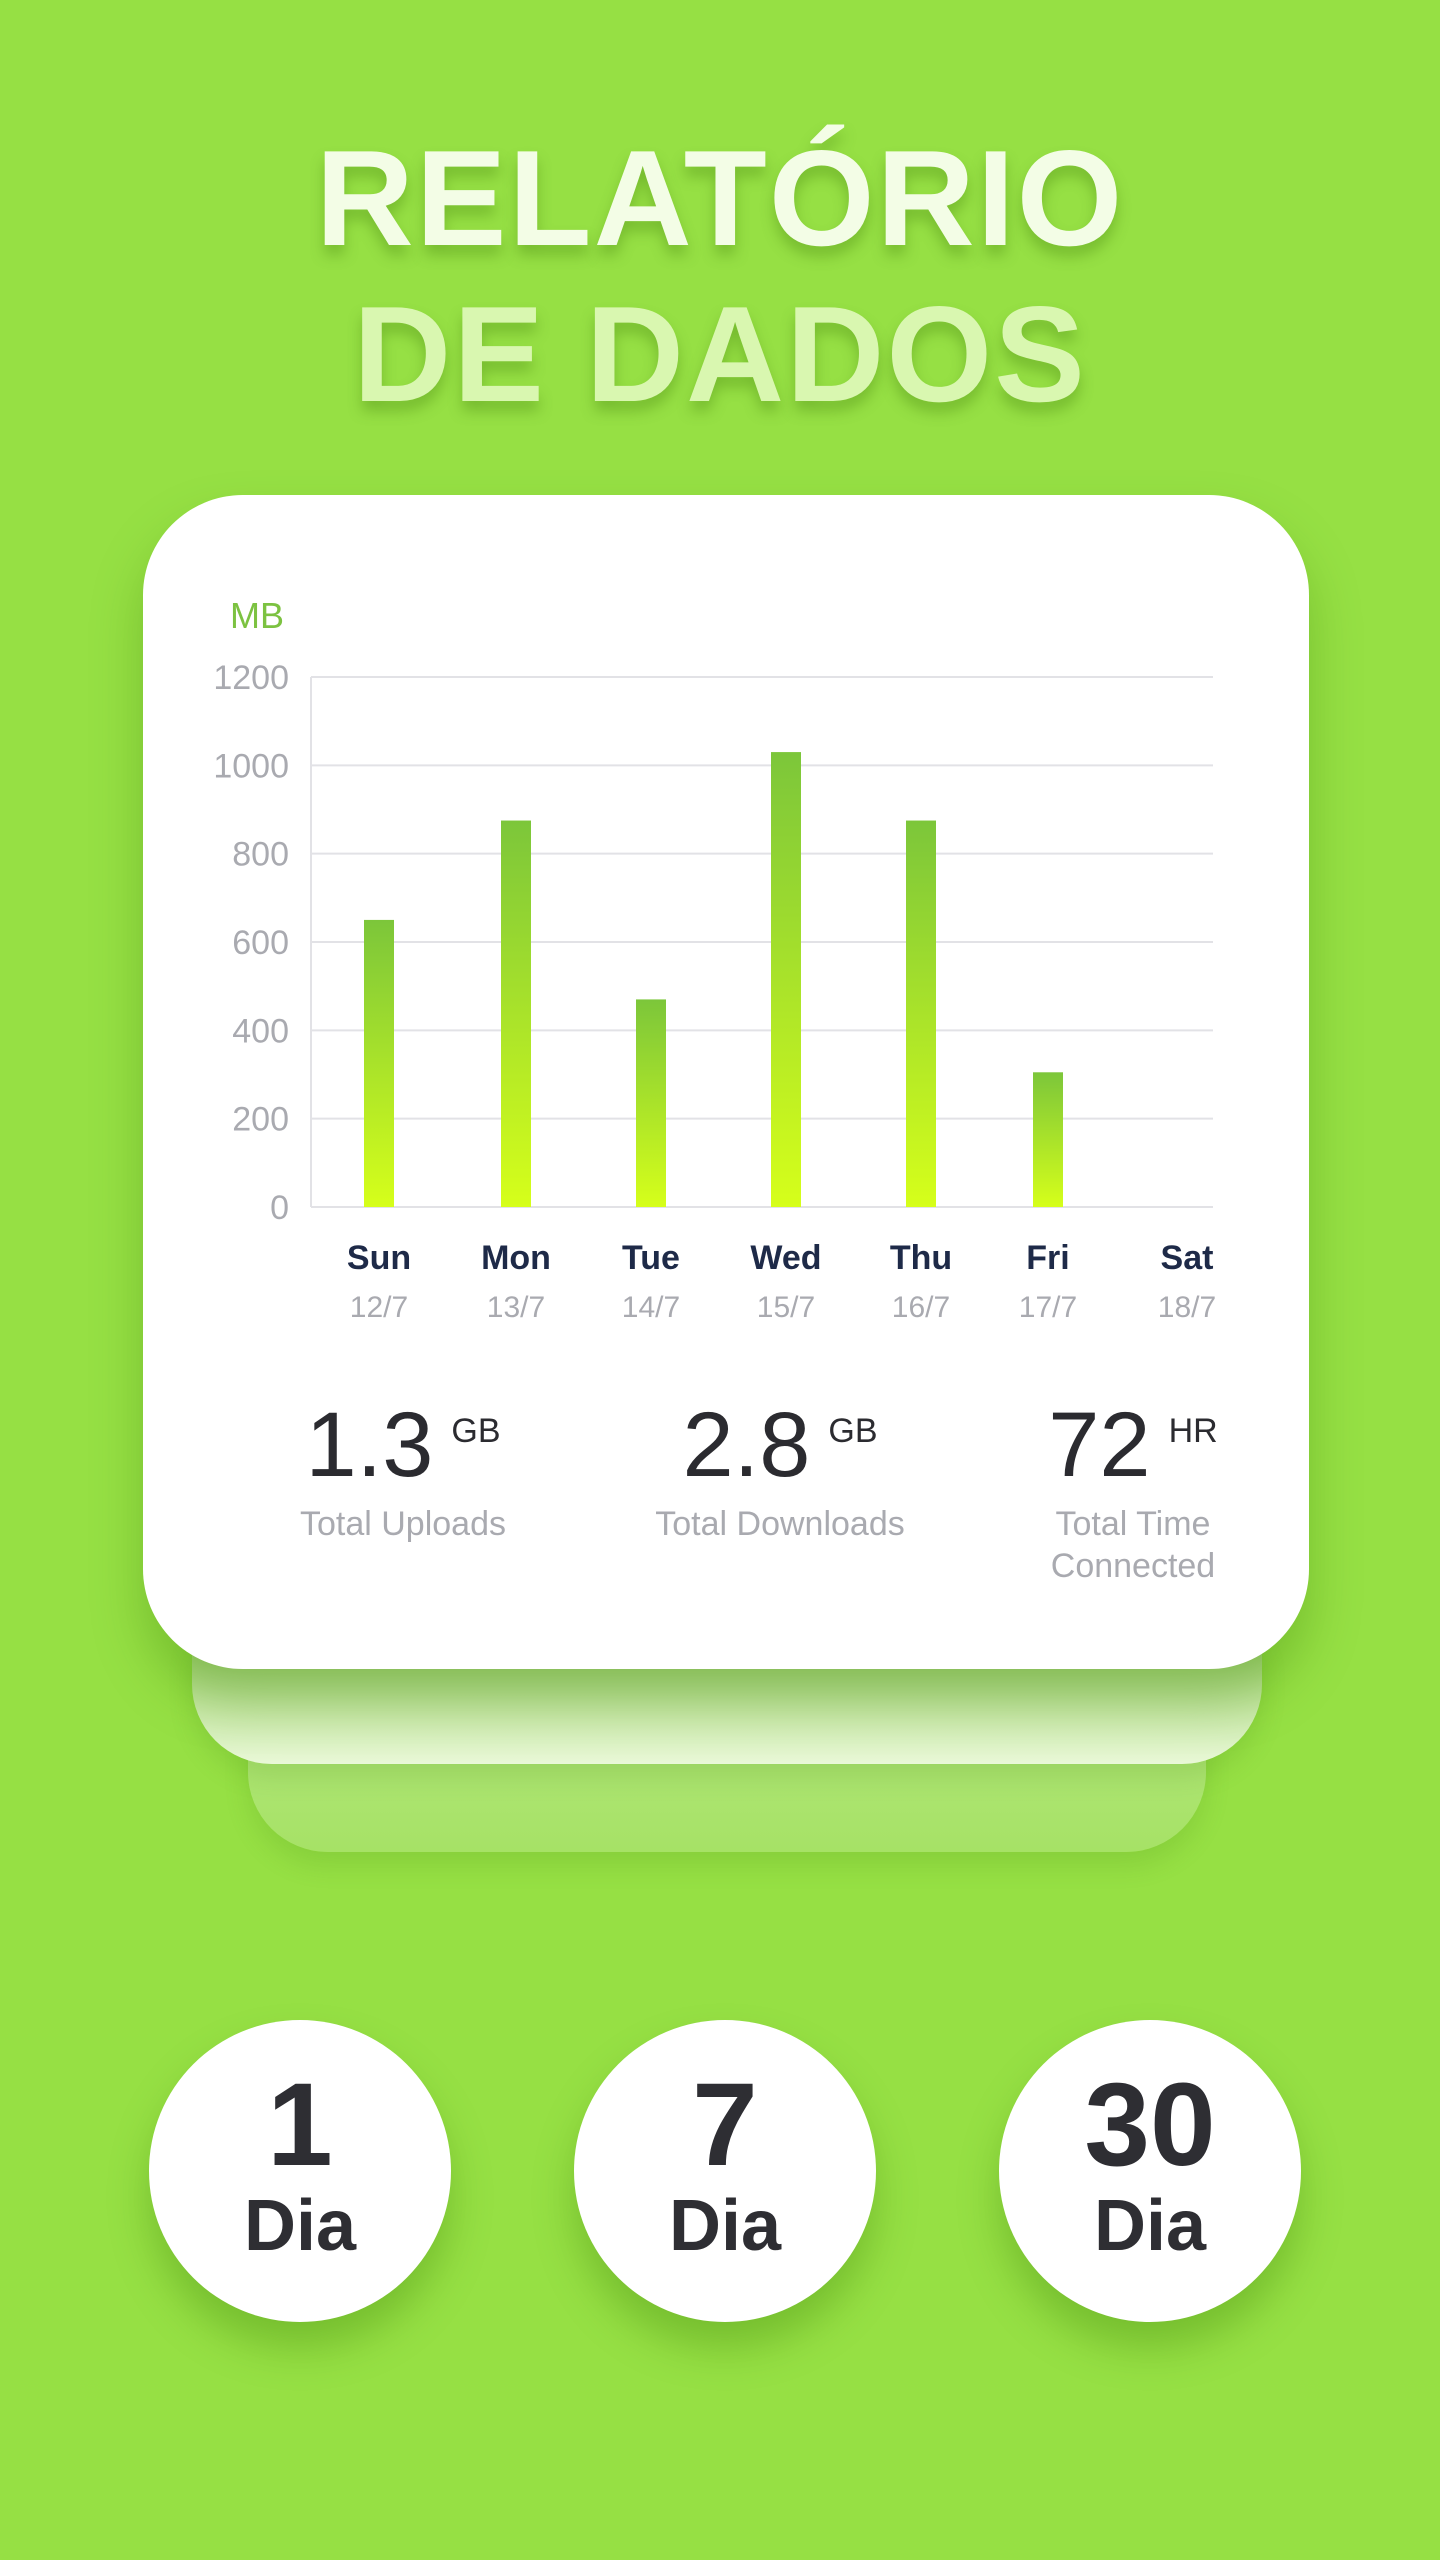  Describe the element at coordinates (921, 1013) in the screenshot. I see `bar-thu` at that location.